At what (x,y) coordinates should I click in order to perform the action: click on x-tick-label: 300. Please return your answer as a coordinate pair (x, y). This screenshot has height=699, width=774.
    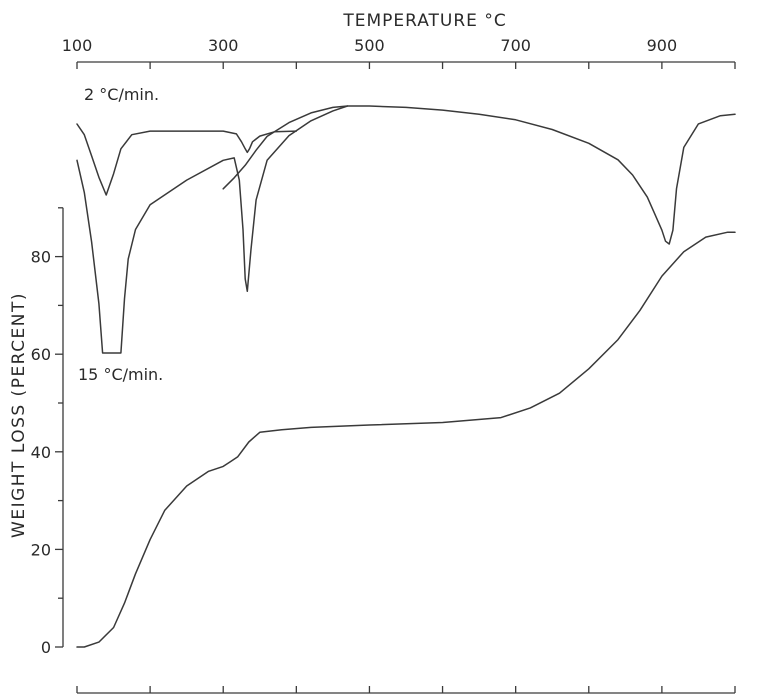
    Looking at the image, I should click on (223, 45).